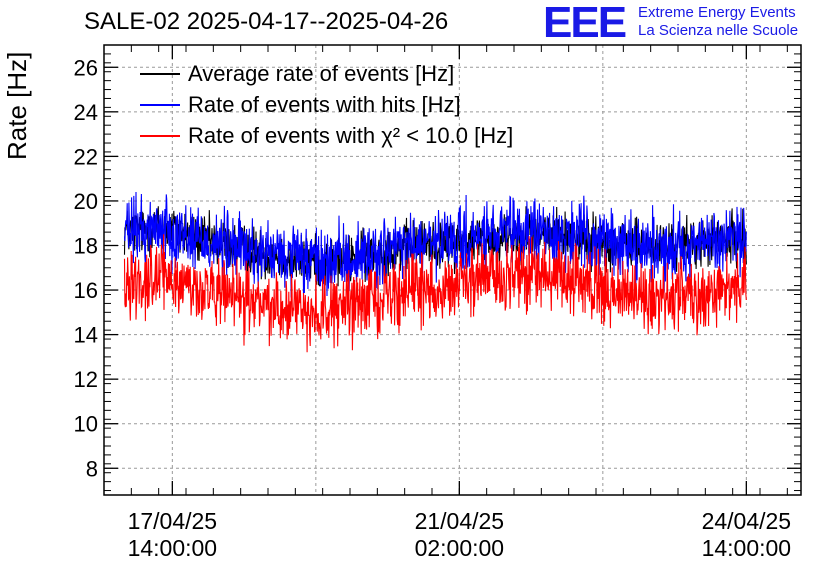 This screenshot has width=836, height=572. What do you see at coordinates (459, 548) in the screenshot?
I see `x-tick-time: 02:00:00` at bounding box center [459, 548].